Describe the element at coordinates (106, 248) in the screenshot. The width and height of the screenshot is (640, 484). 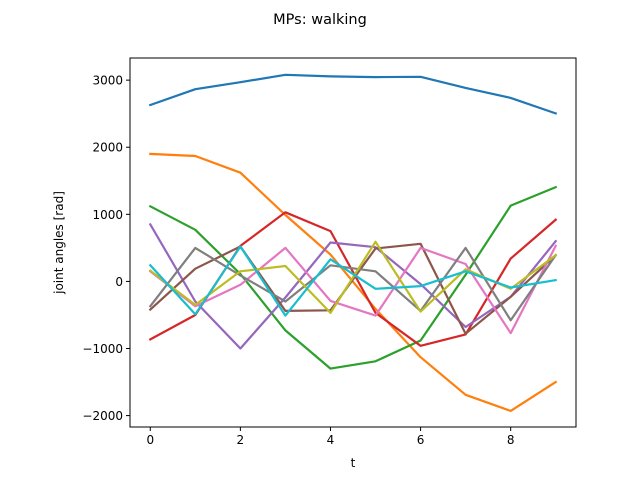
I see `y-axis-ticks: −2000 −1000 0 1000 2000 3000` at that location.